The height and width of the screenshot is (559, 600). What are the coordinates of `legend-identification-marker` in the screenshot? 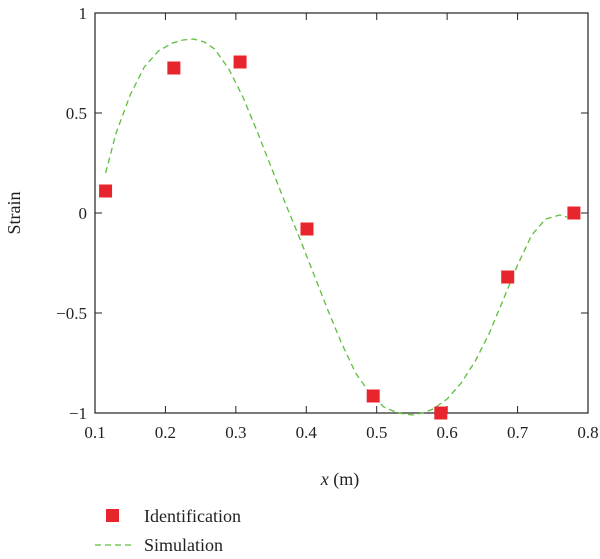 It's located at (112, 515).